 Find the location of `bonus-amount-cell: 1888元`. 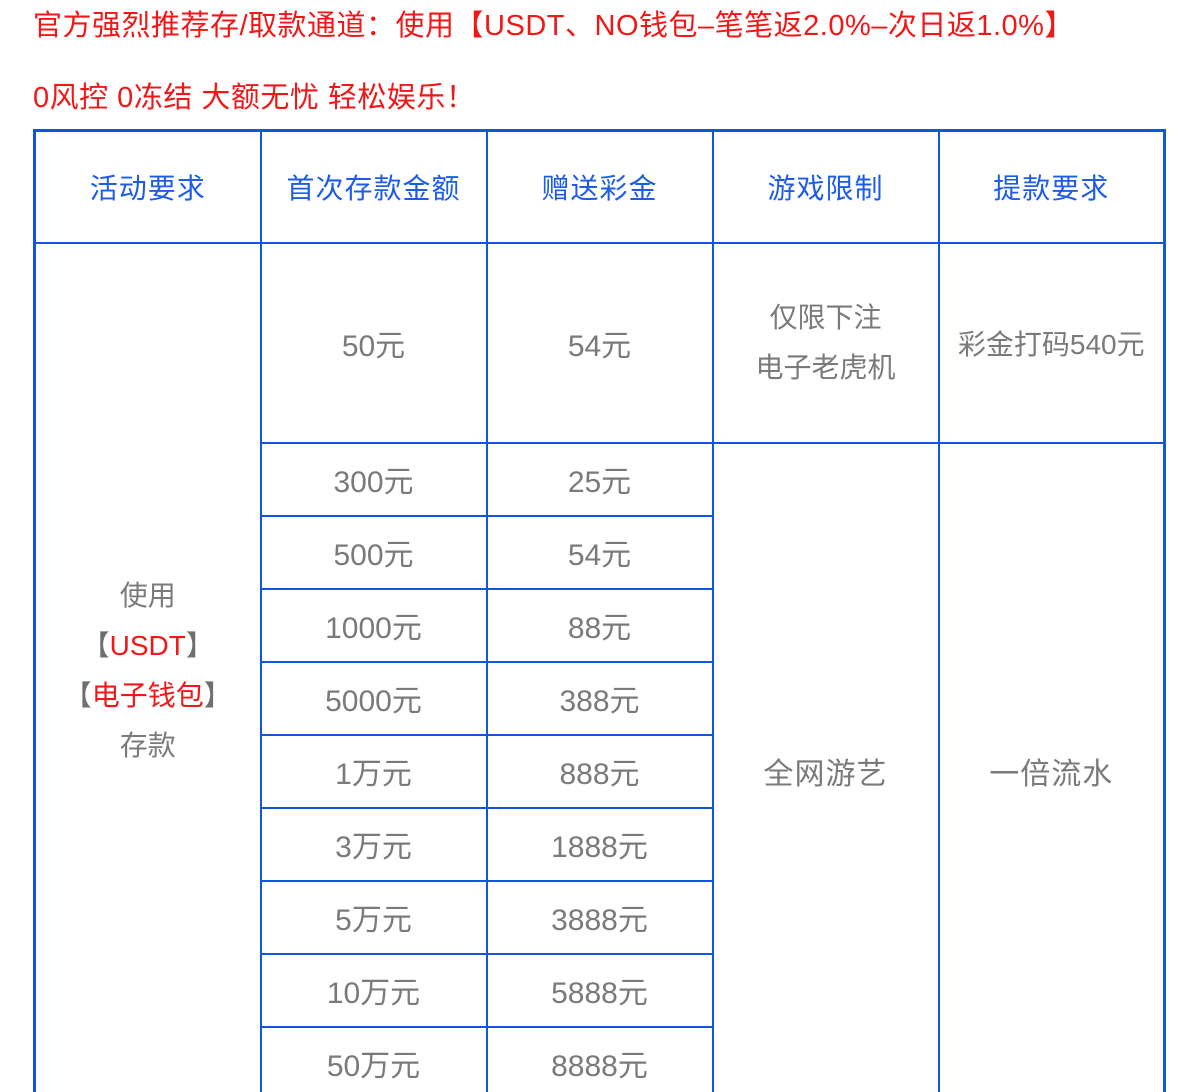

bonus-amount-cell: 1888元 is located at coordinates (599, 844).